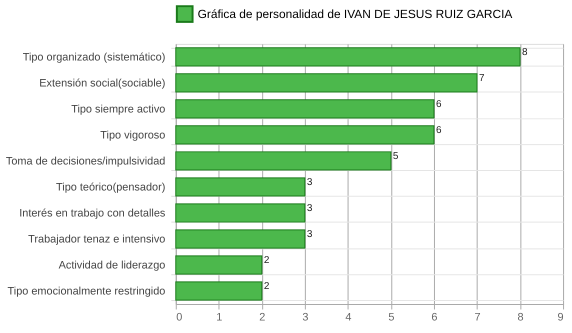  Describe the element at coordinates (94, 57) in the screenshot. I see `y-tick-label: Tipo organizado (sistemático)` at that location.